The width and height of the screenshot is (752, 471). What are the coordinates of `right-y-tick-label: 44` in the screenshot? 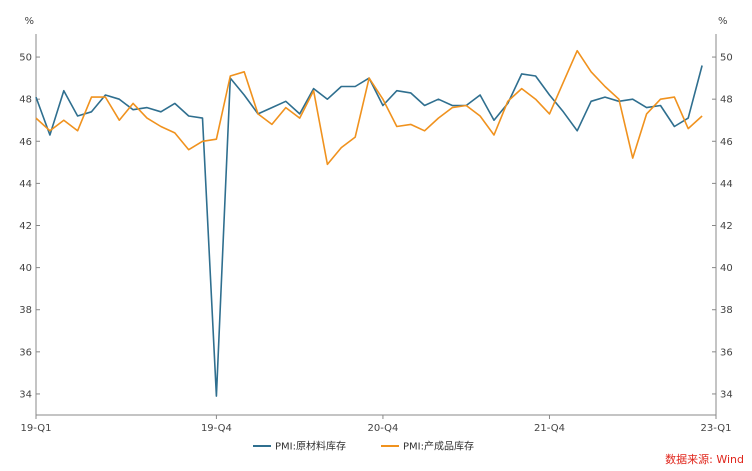 It's located at (726, 184).